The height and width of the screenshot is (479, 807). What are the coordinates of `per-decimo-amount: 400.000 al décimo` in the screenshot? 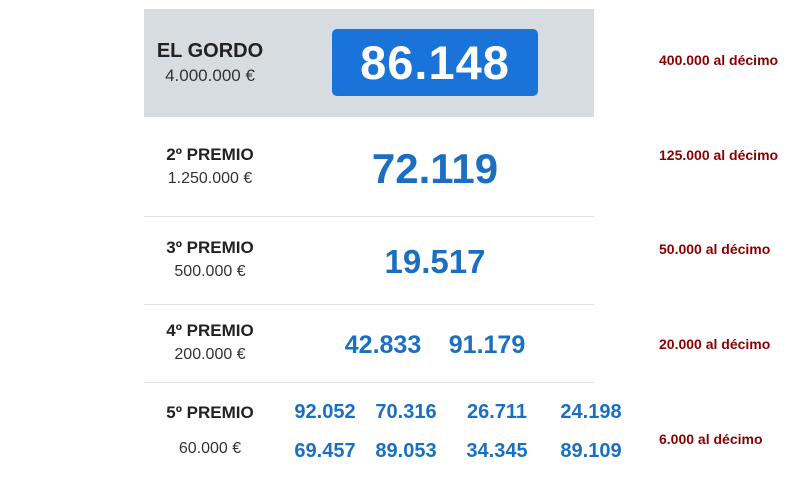 It's located at (719, 60).